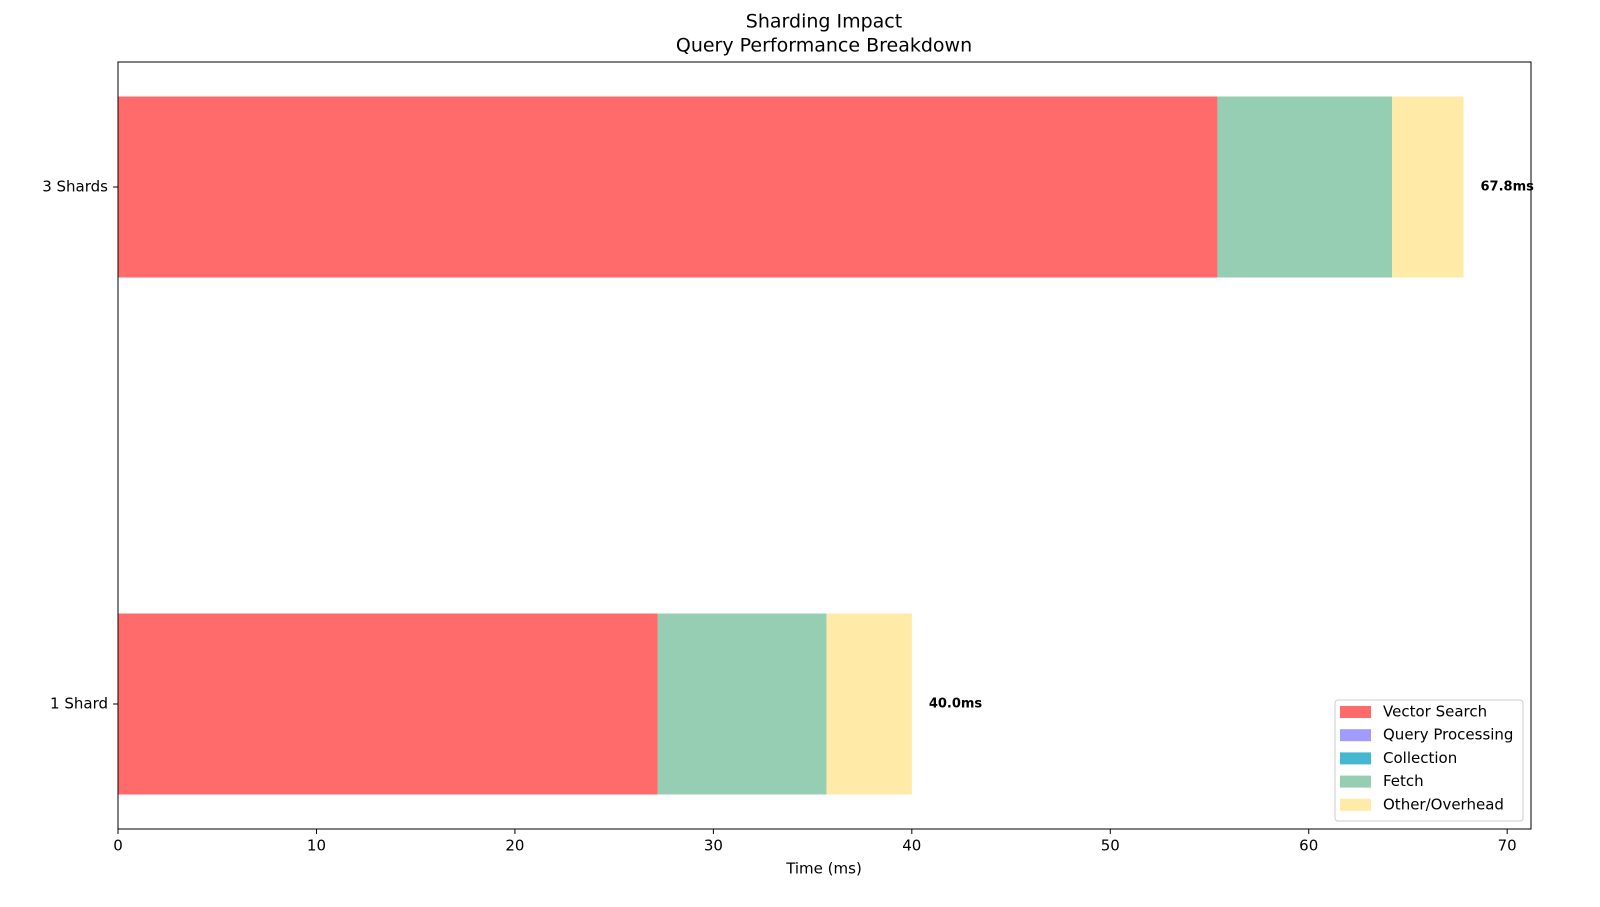  I want to click on legend-box, so click(1429, 760).